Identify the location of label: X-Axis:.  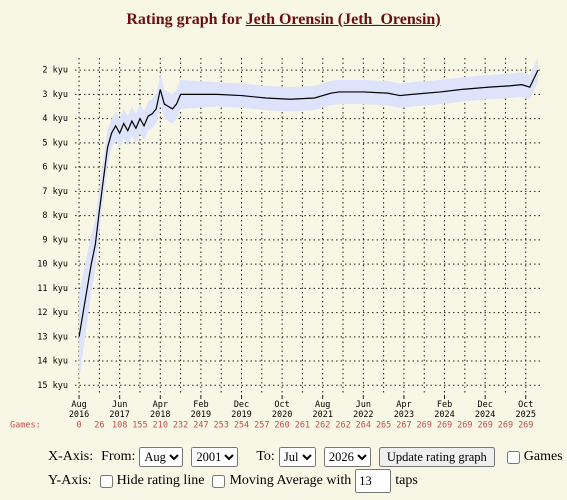
(71, 456).